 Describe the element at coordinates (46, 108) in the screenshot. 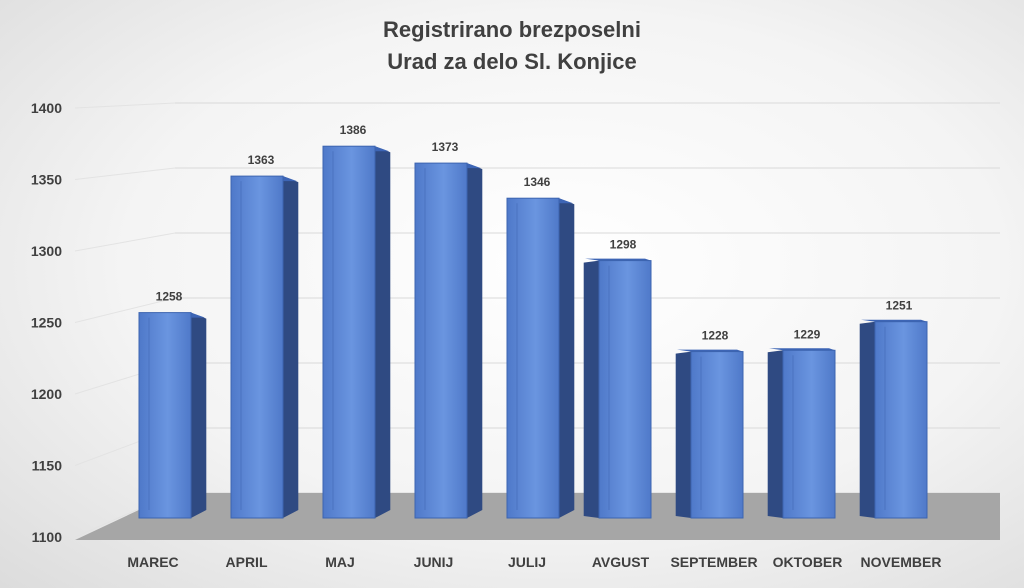

I see `y-tick-label: 1400` at that location.